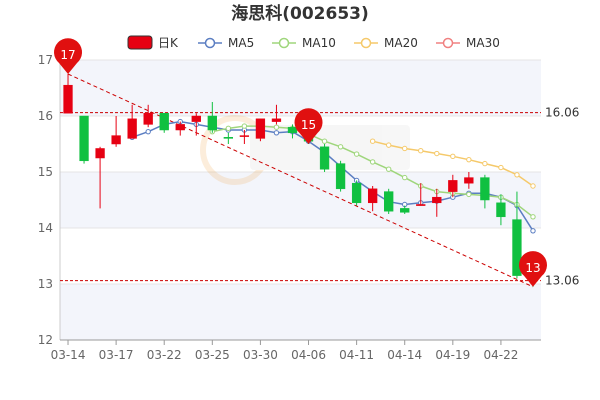 Image resolution: width=600 pixels, height=400 pixels. I want to click on watermark, so click(305, 150).